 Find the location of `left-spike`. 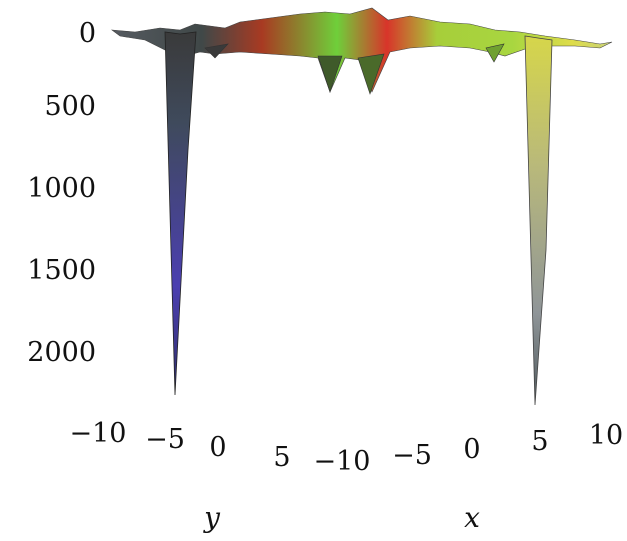

left-spike is located at coordinates (180, 213).